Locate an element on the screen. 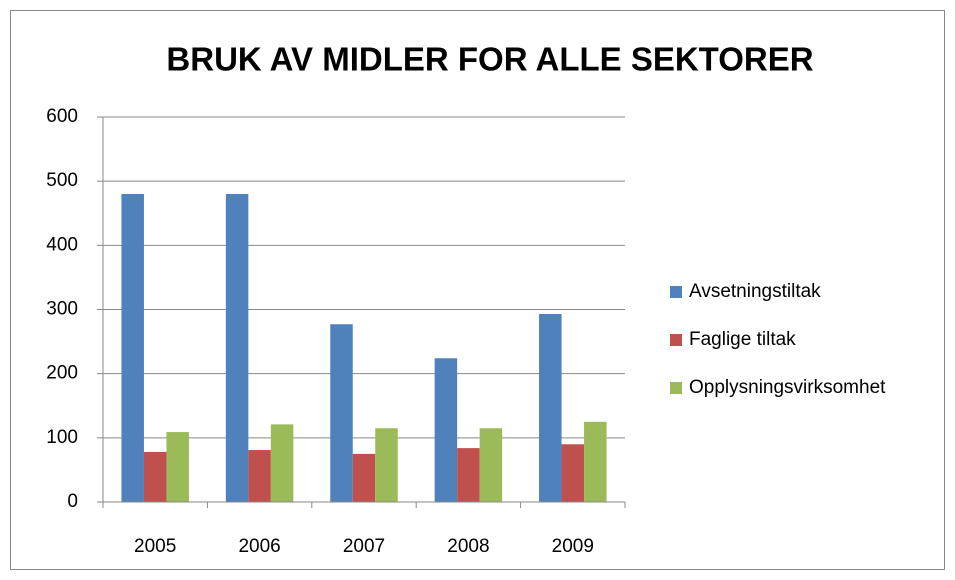 Image resolution: width=955 pixels, height=580 pixels. x-tick-label: 2005 is located at coordinates (155, 546).